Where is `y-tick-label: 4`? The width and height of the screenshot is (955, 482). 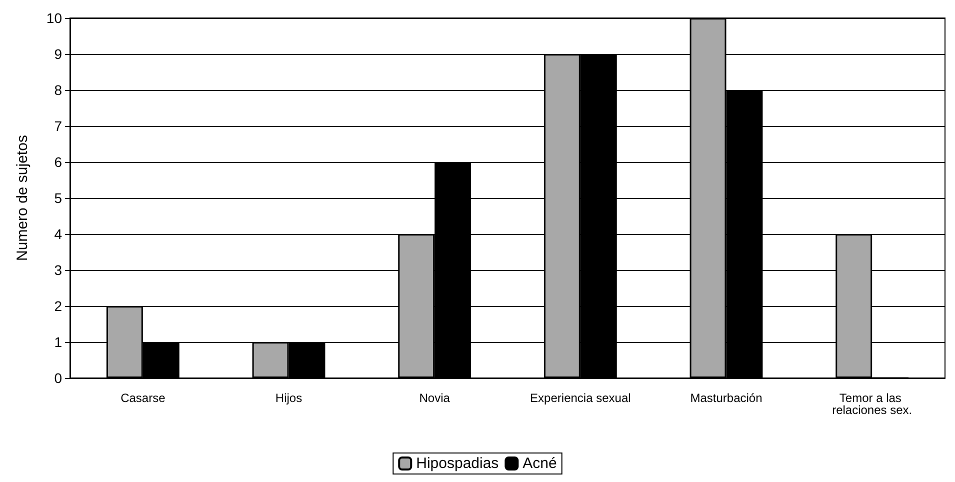 y-tick-label: 4 is located at coordinates (58, 234).